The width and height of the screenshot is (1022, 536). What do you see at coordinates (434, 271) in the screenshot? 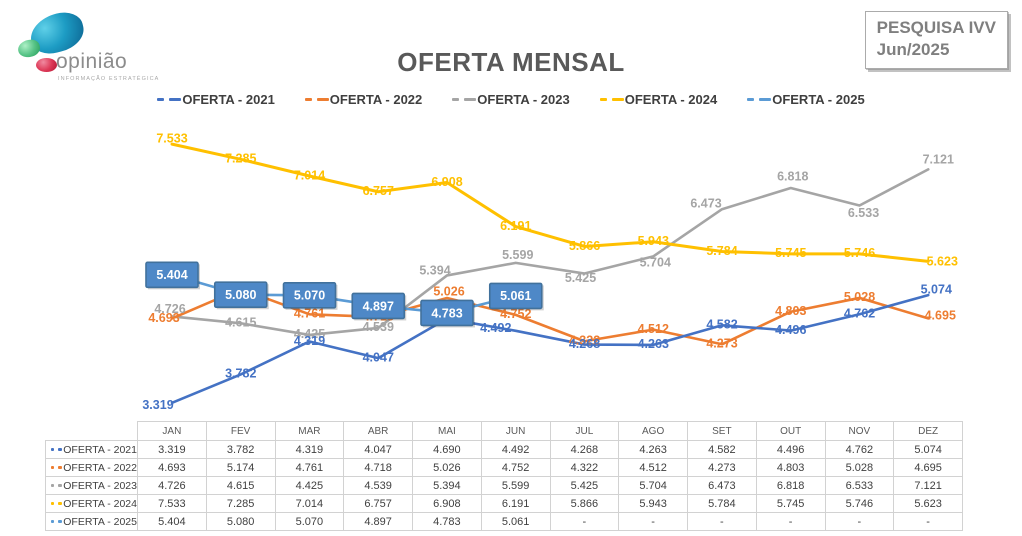
I see `data-label-oferta-2023: 5.394` at bounding box center [434, 271].